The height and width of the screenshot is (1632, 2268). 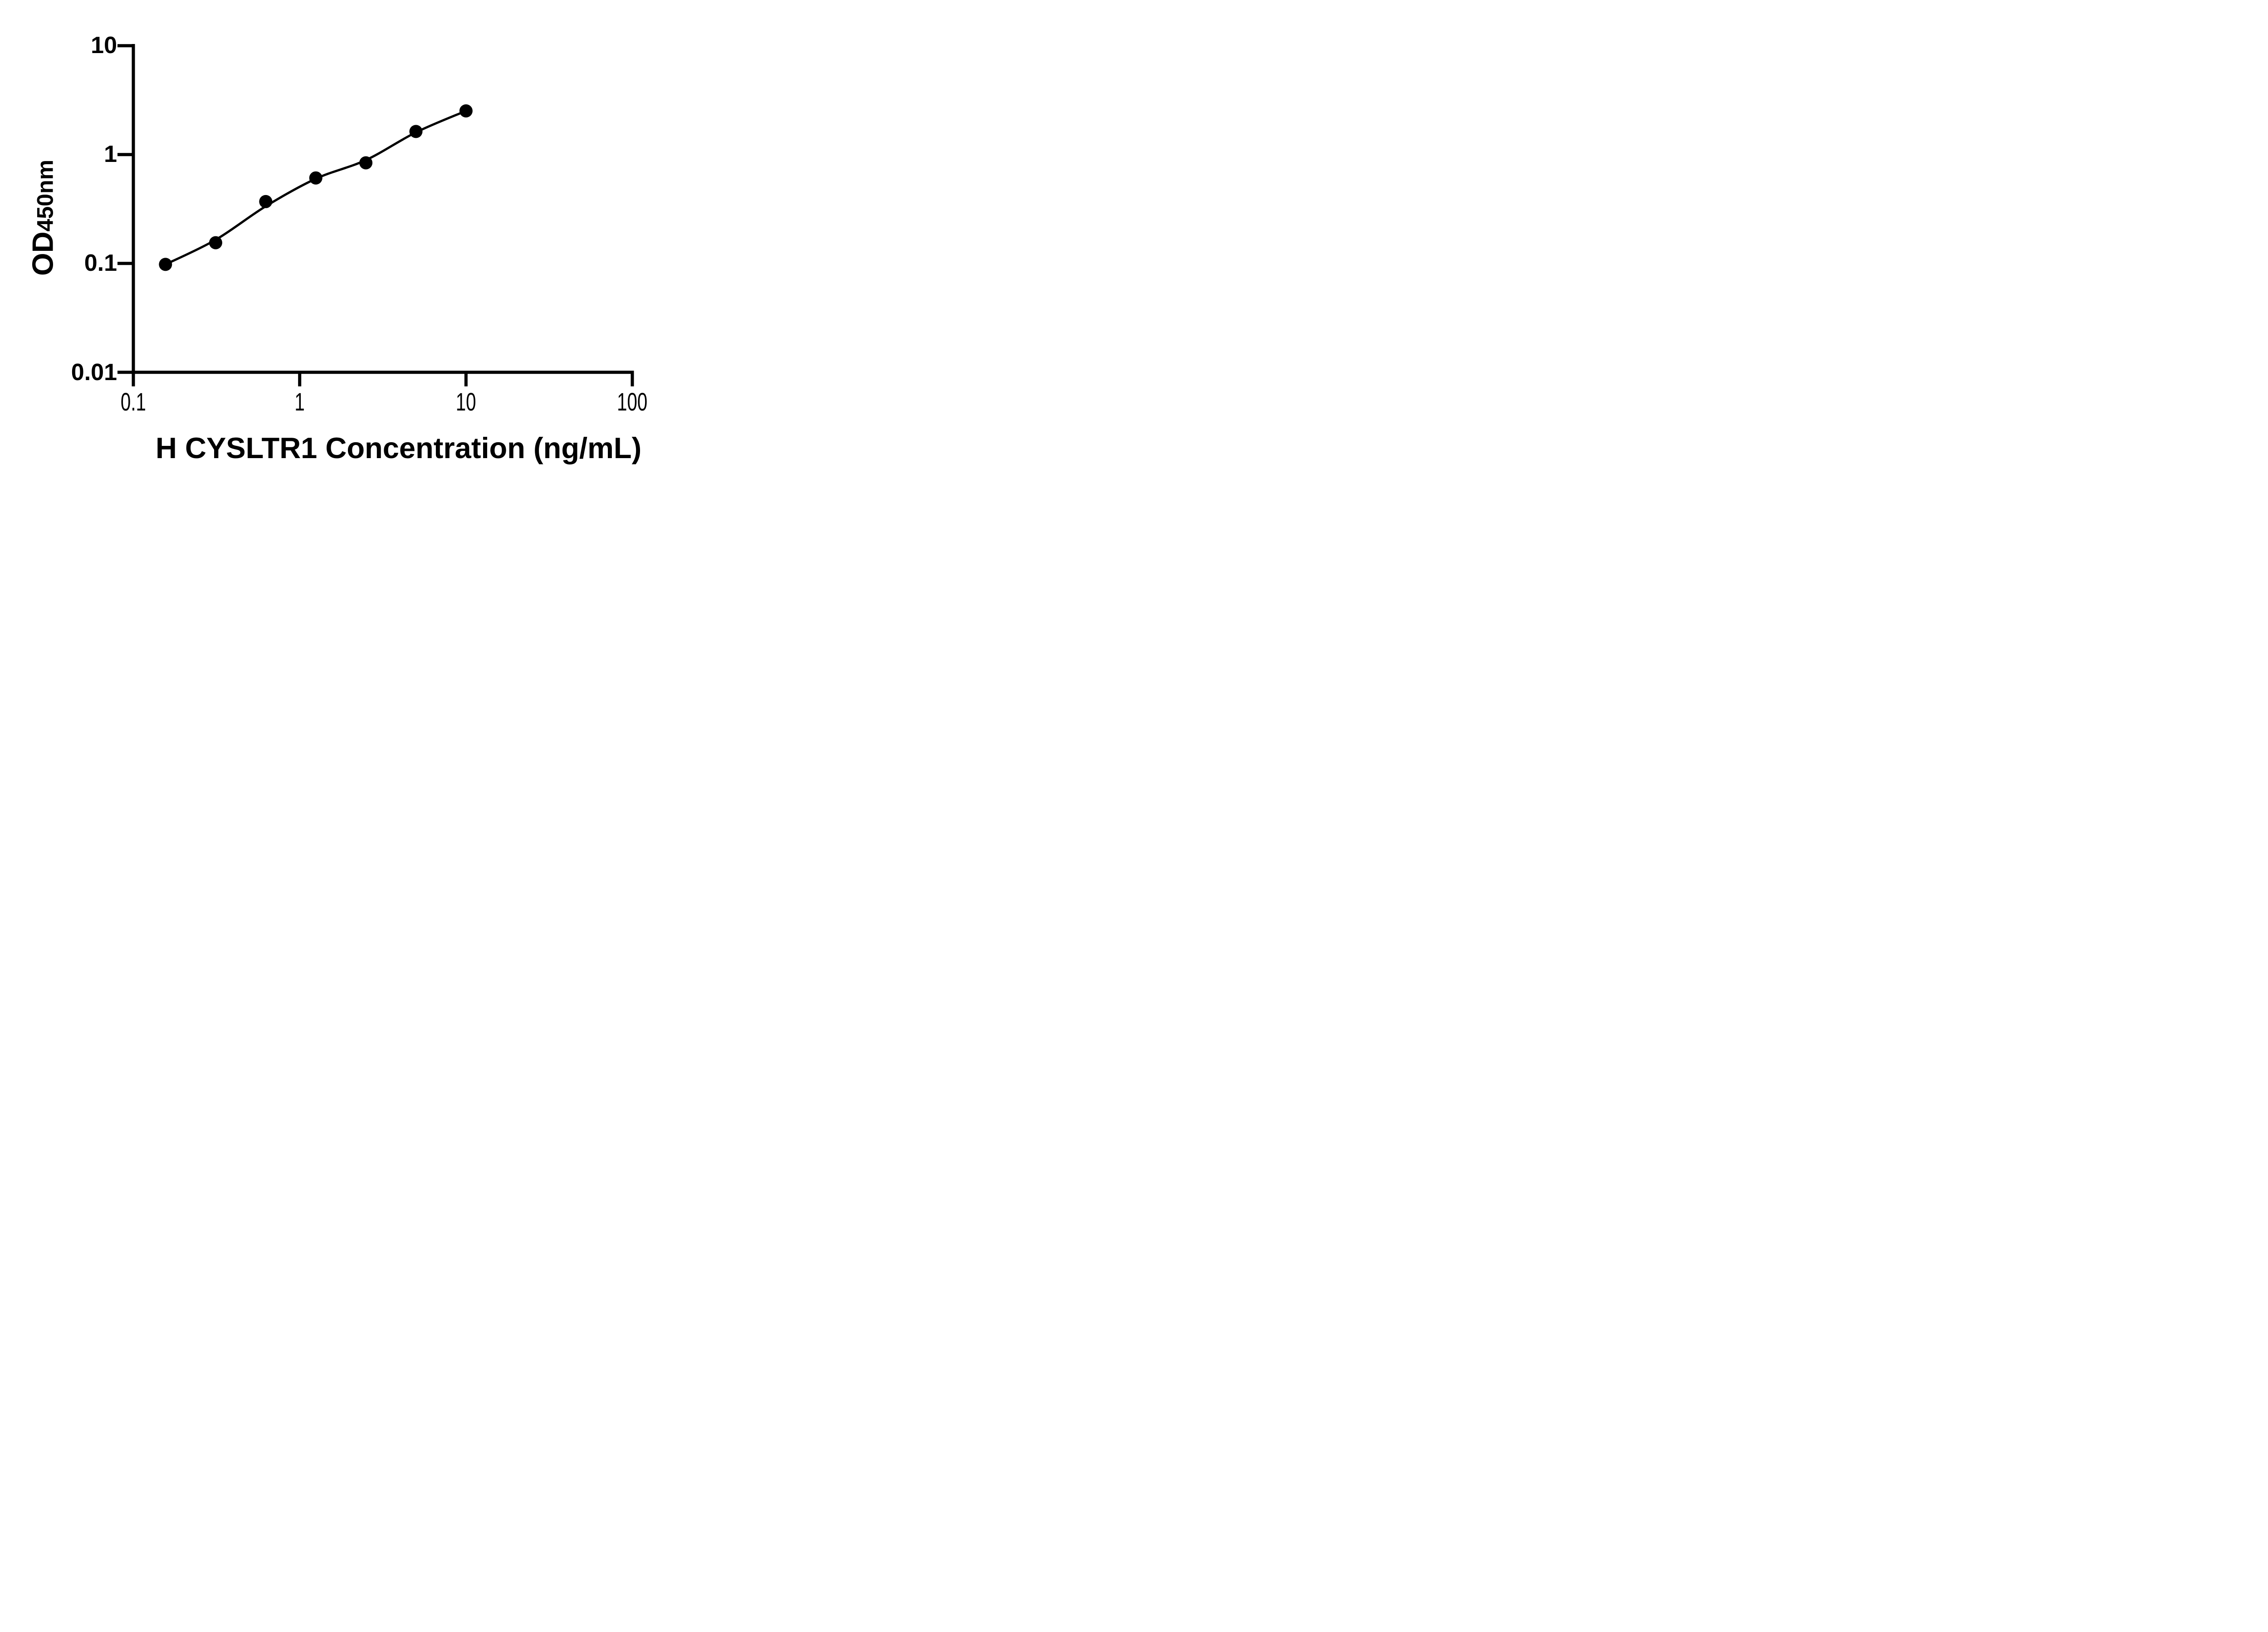 I want to click on y-tick-label-0.01: 0.01, so click(x=94, y=372).